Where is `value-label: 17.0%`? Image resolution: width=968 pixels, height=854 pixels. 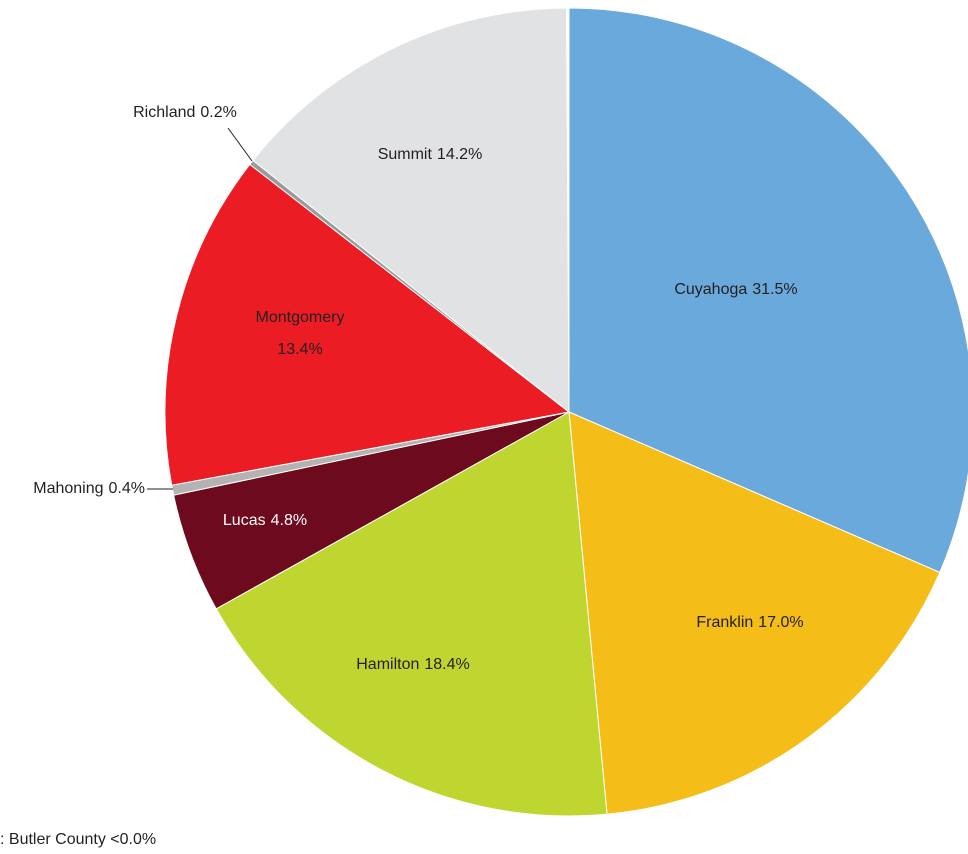
value-label: 17.0% is located at coordinates (780, 622).